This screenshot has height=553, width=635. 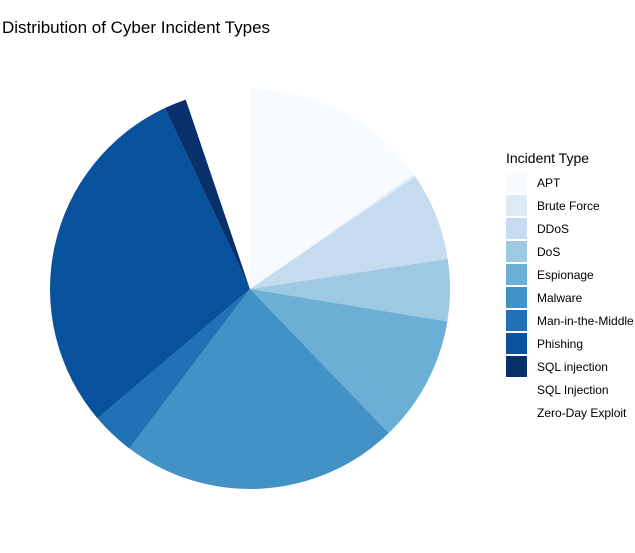 What do you see at coordinates (560, 343) in the screenshot?
I see `legend-label: Phishing` at bounding box center [560, 343].